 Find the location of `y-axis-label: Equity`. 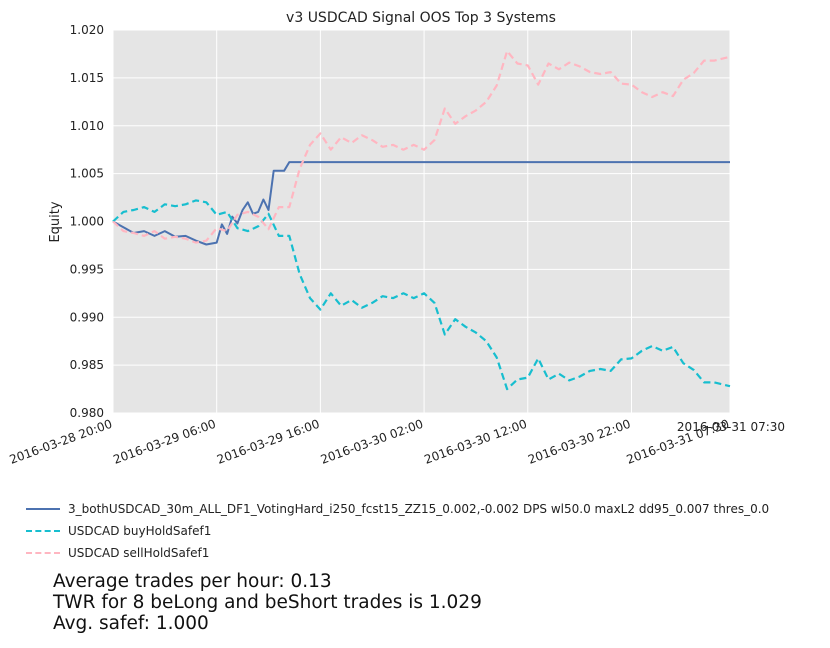

y-axis-label: Equity is located at coordinates (55, 221).